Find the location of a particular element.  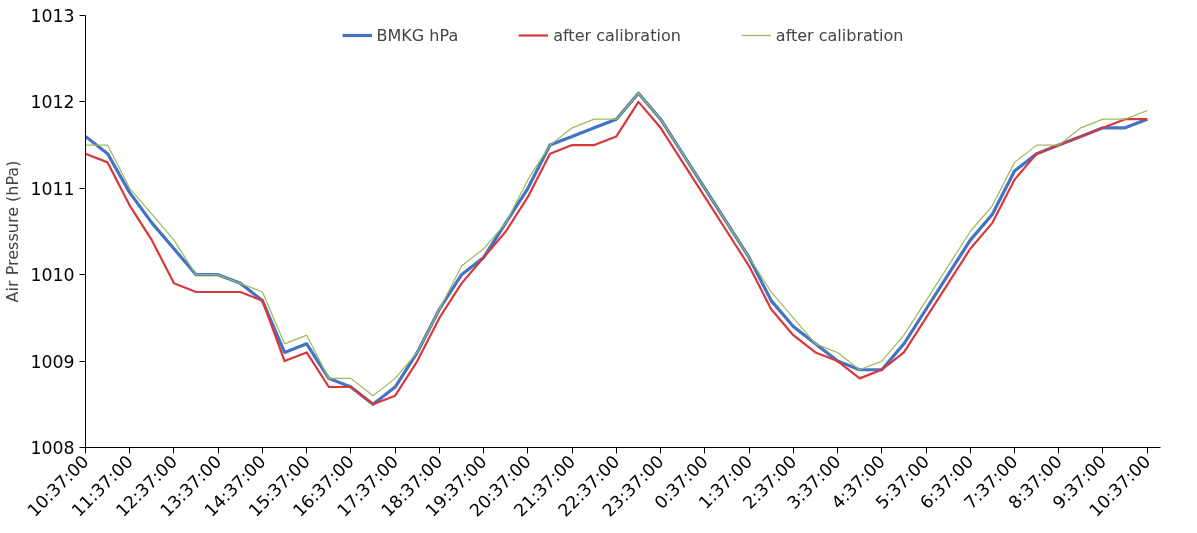

y-tick-label: 1013 is located at coordinates (52, 16).